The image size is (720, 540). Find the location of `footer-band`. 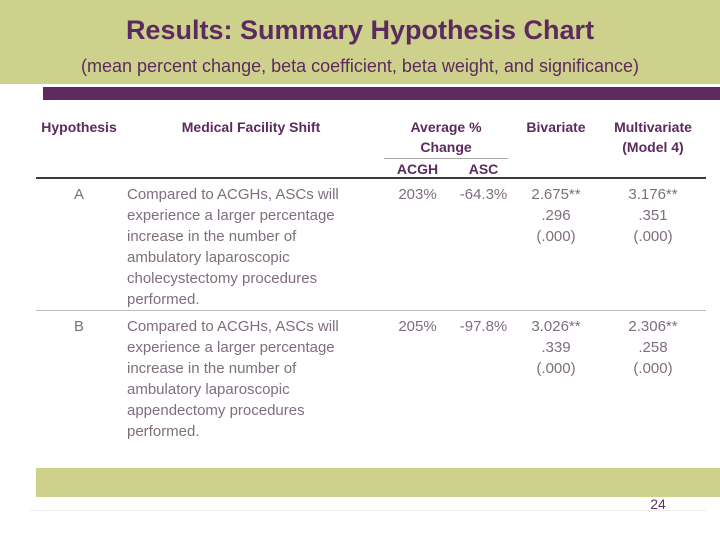

footer-band is located at coordinates (378, 482).